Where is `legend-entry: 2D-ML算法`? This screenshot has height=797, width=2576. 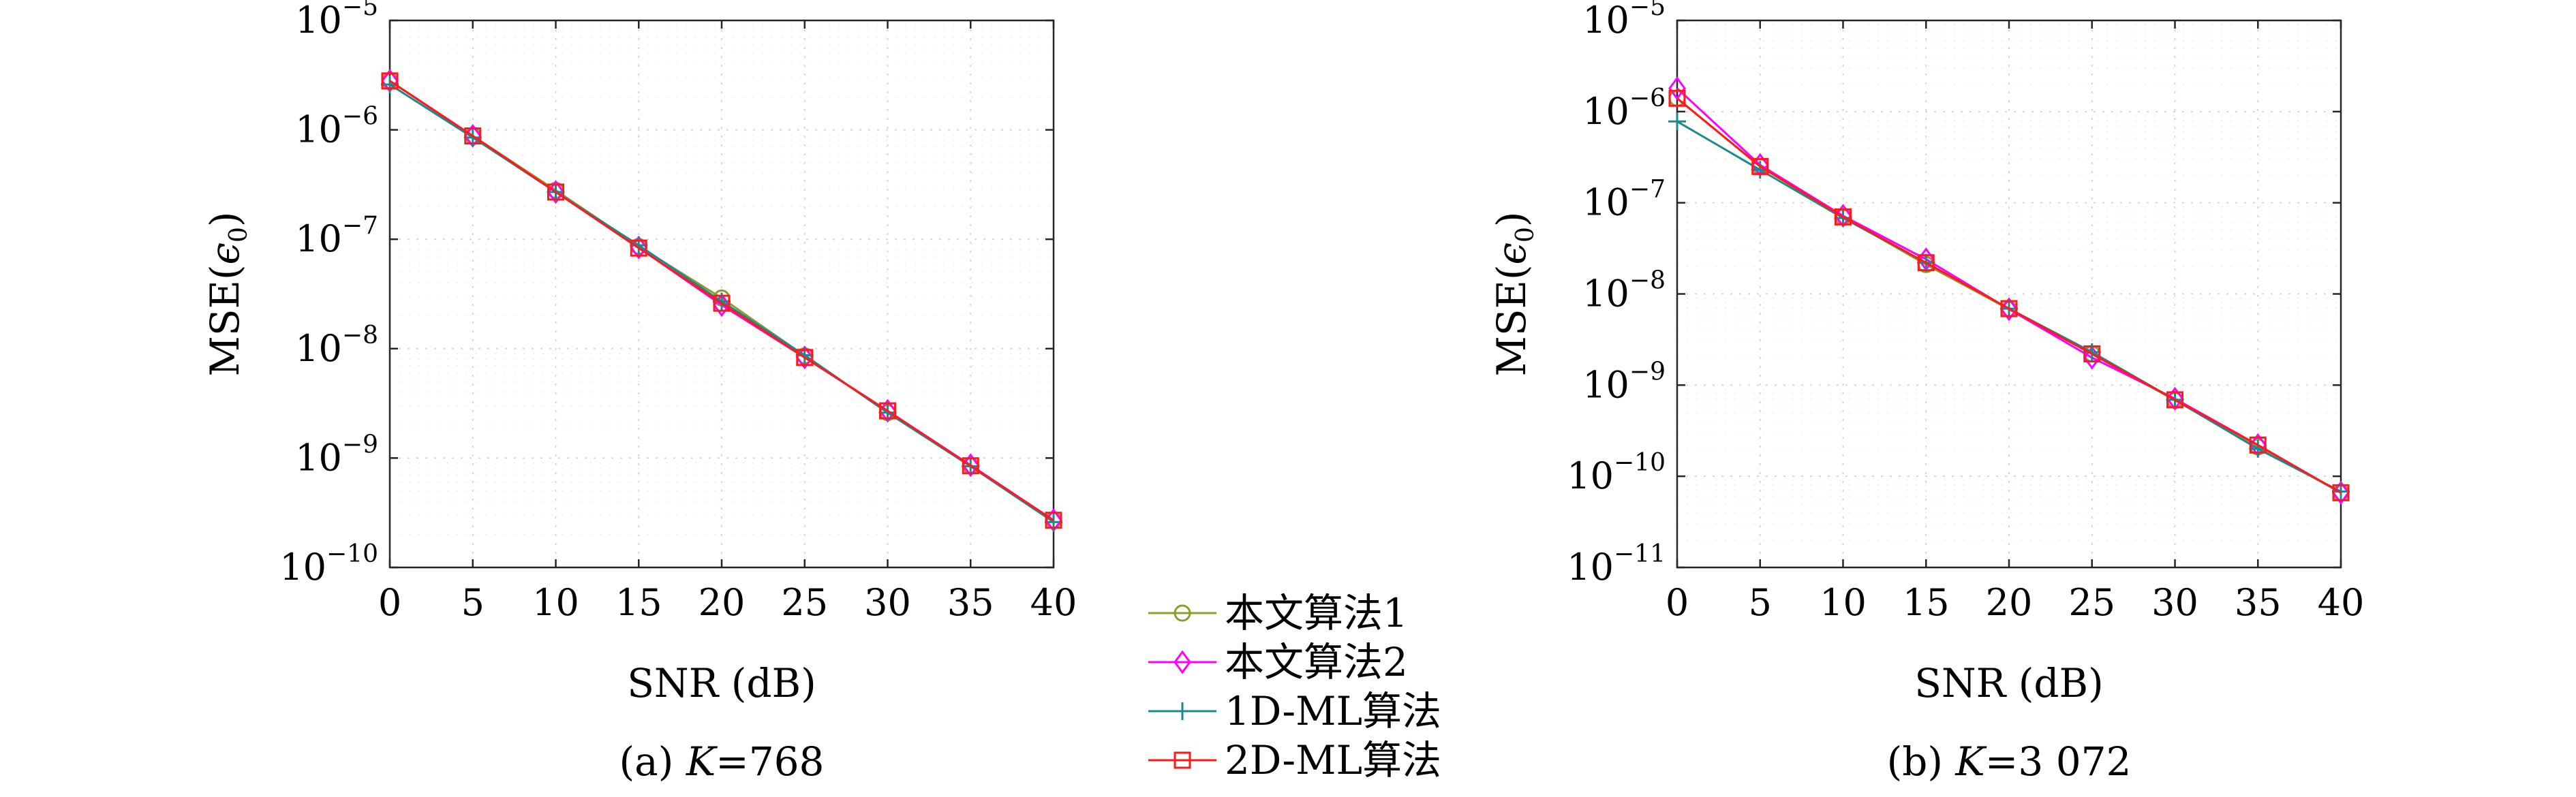 legend-entry: 2D-ML算法 is located at coordinates (1294, 760).